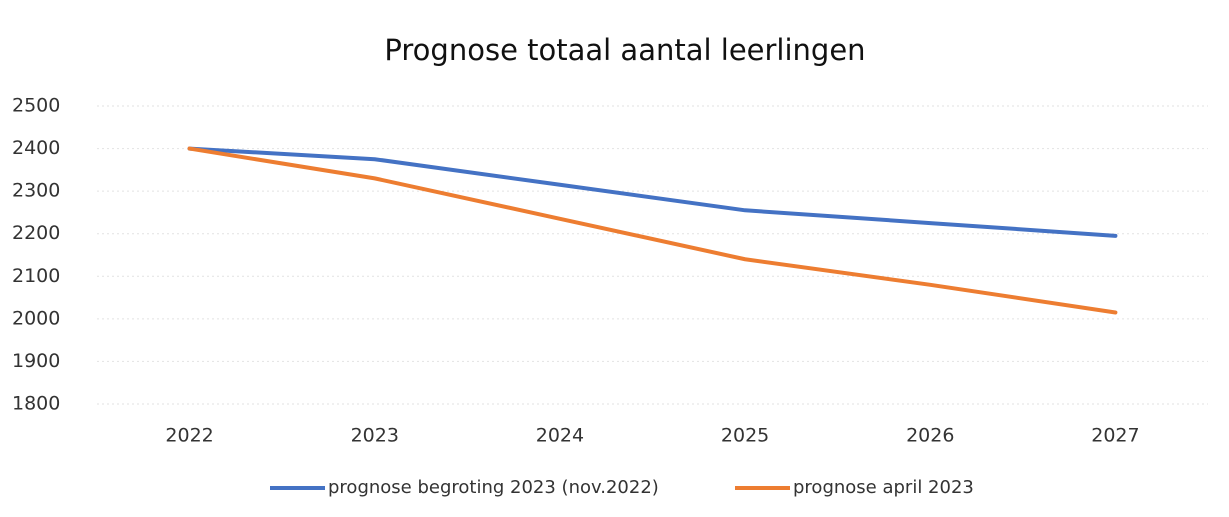  I want to click on x-tick-label: 2027, so click(1115, 436).